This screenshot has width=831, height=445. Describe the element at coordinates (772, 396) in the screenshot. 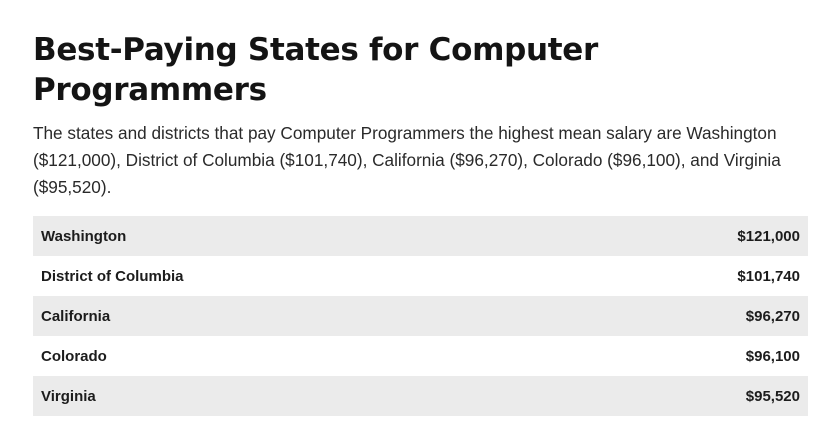

I see `mean-salary: $95,520` at that location.